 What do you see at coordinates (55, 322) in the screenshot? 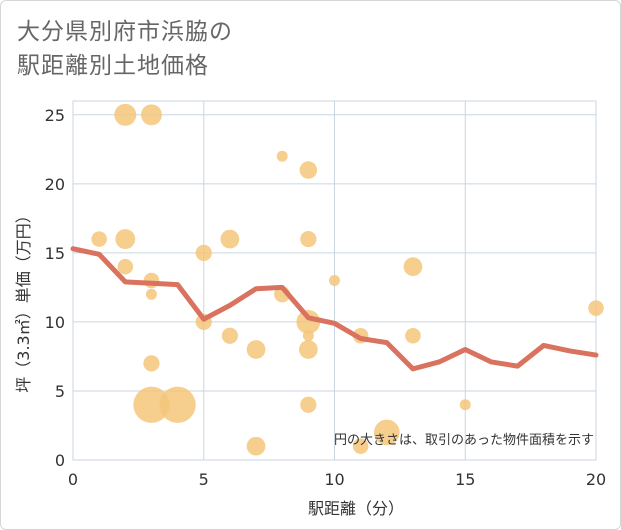
I see `y-tick-label: 10` at bounding box center [55, 322].